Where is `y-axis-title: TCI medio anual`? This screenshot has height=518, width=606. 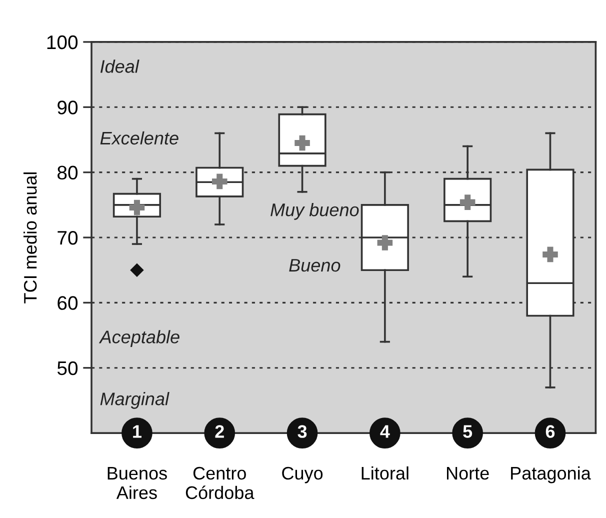 y-axis-title: TCI medio anual is located at coordinates (30, 238).